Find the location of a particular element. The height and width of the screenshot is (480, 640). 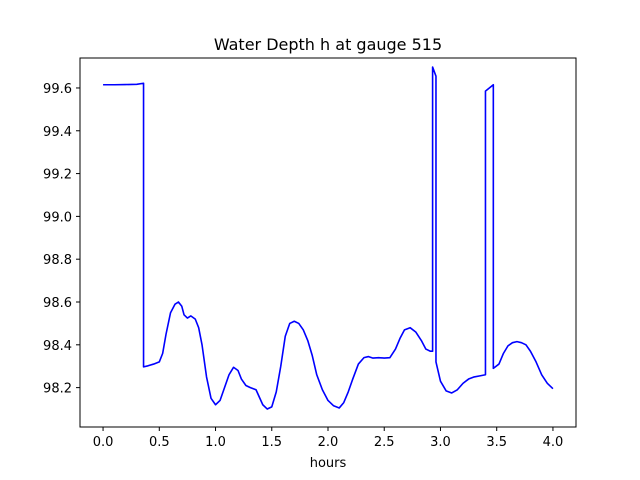

y-tick-label: 98.8 is located at coordinates (57, 260).